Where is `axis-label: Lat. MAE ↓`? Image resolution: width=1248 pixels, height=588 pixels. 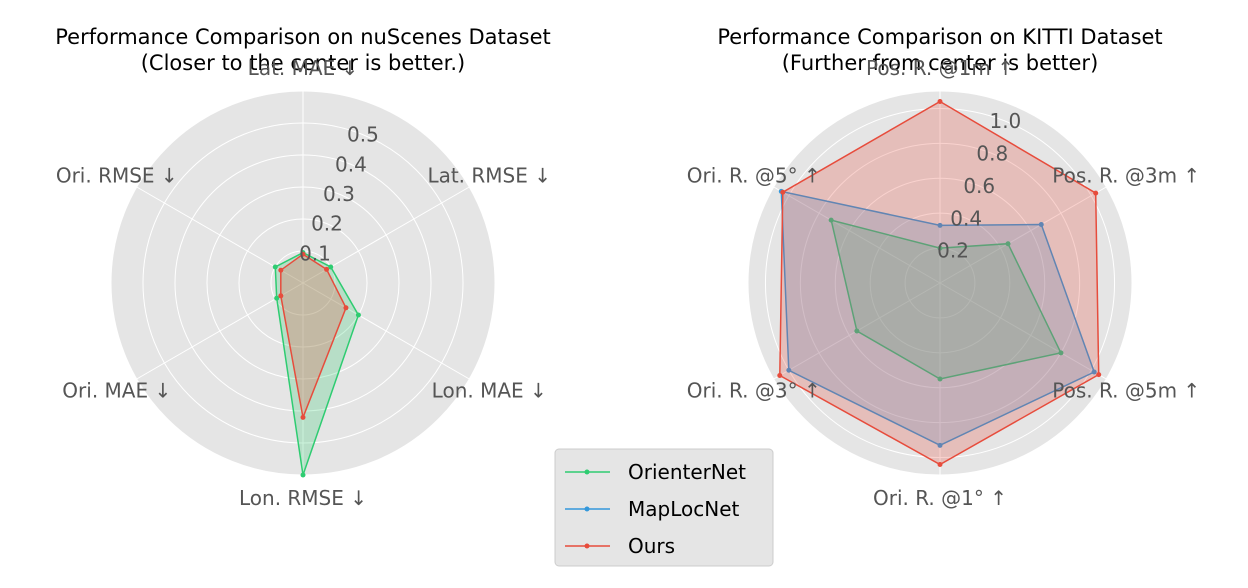 axis-label: Lat. MAE ↓ is located at coordinates (303, 68).